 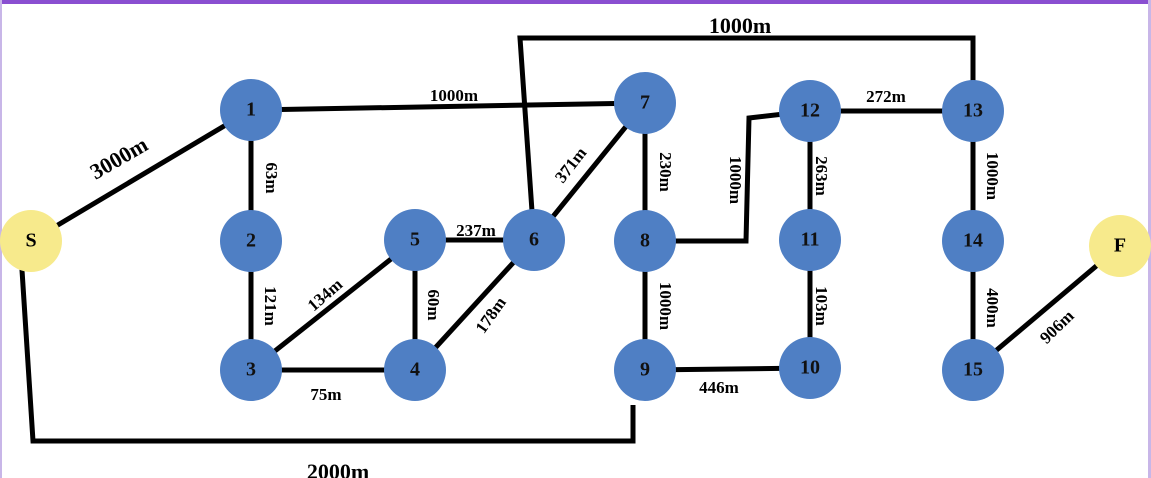 I want to click on node-label: 2, so click(x=251, y=241).